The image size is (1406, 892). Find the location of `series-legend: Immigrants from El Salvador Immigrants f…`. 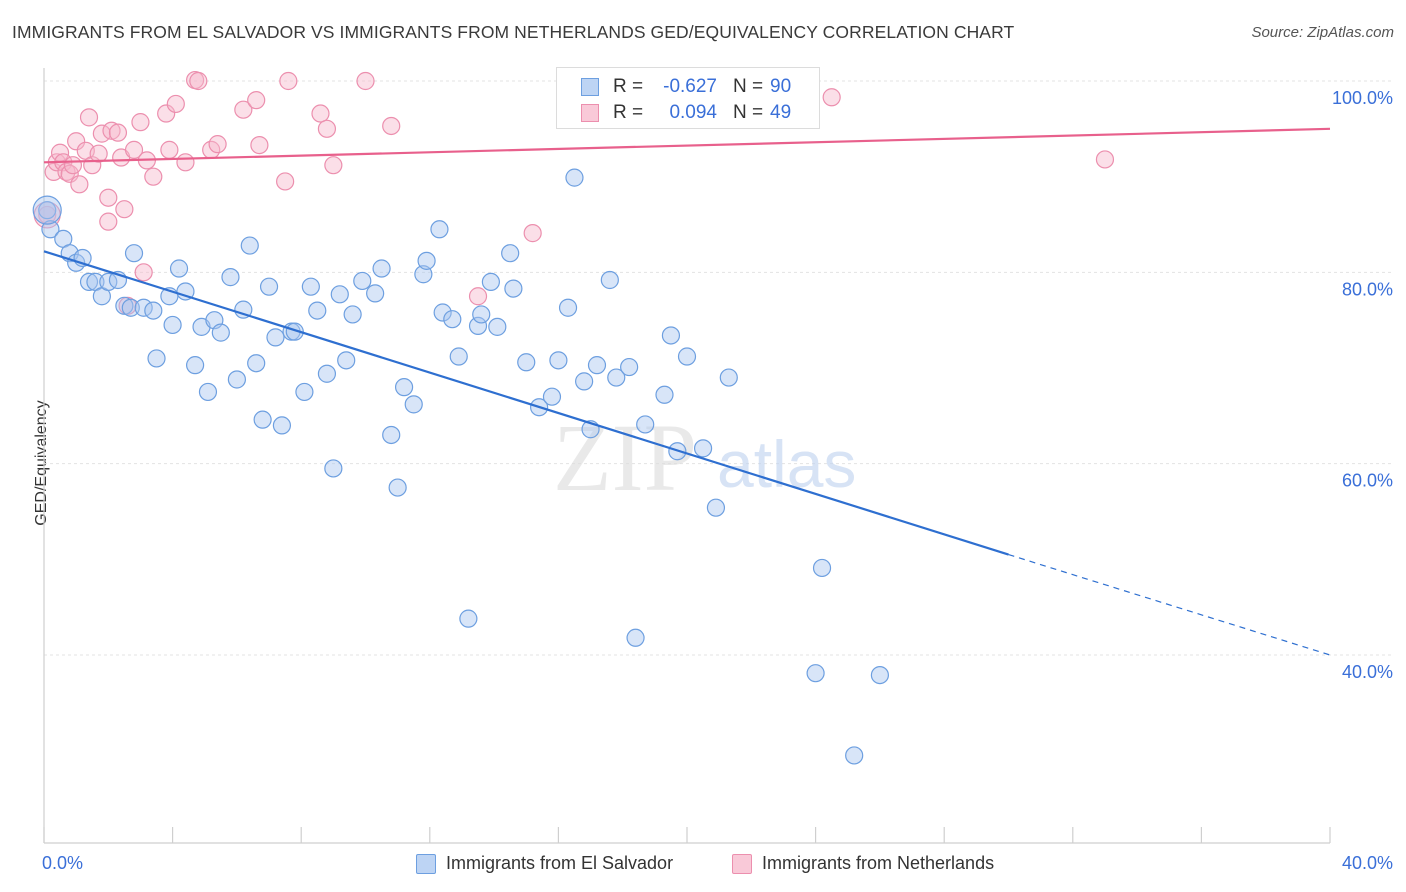

series-legend: Immigrants from El Salvador Immigrants f… is located at coordinates (703, 865).